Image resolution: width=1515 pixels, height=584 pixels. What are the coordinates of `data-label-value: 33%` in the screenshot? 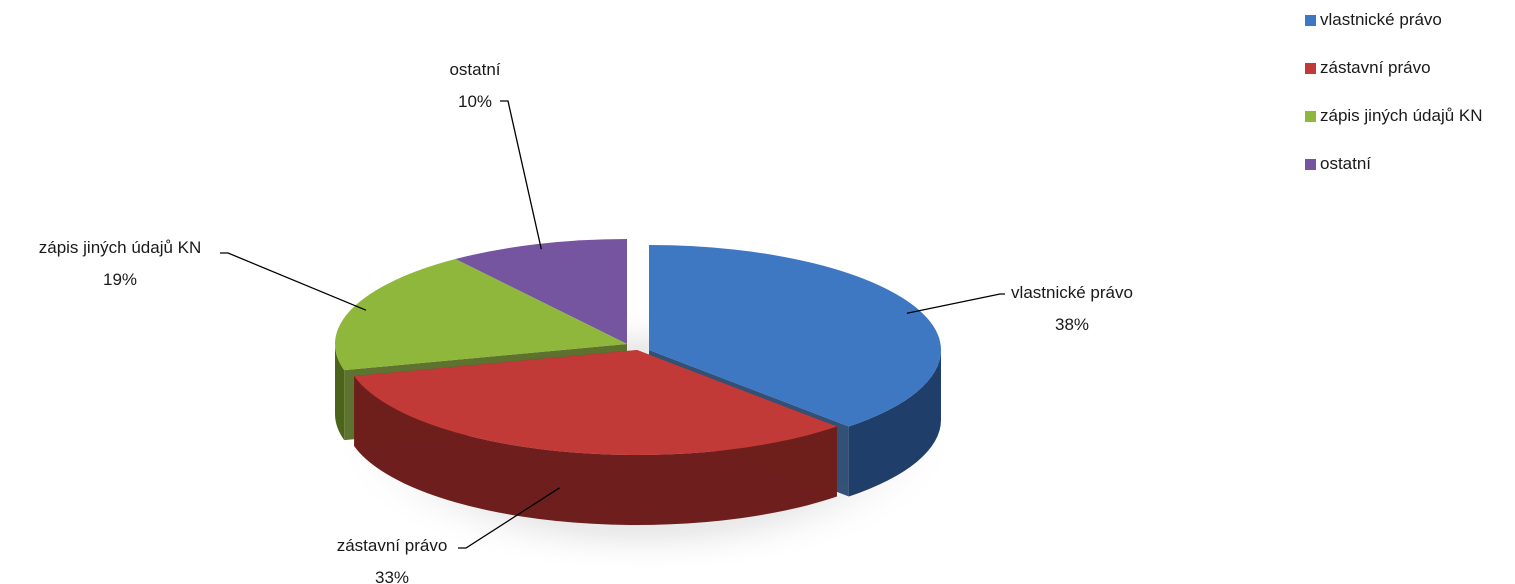 It's located at (392, 576).